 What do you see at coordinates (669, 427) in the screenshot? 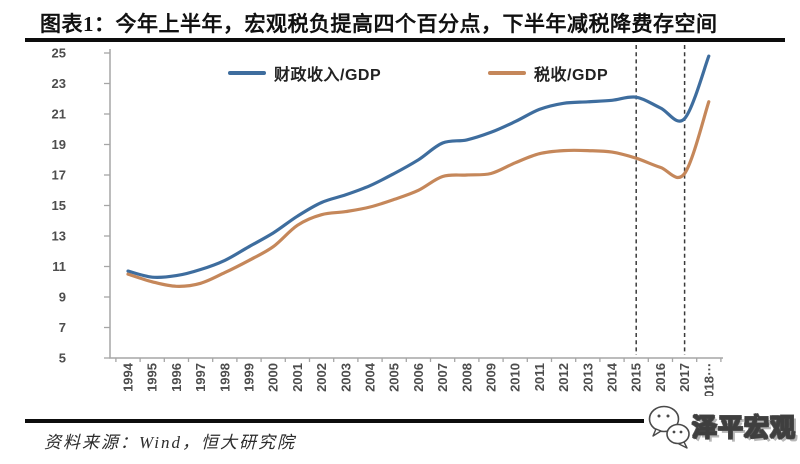
I see `wechat-icon` at bounding box center [669, 427].